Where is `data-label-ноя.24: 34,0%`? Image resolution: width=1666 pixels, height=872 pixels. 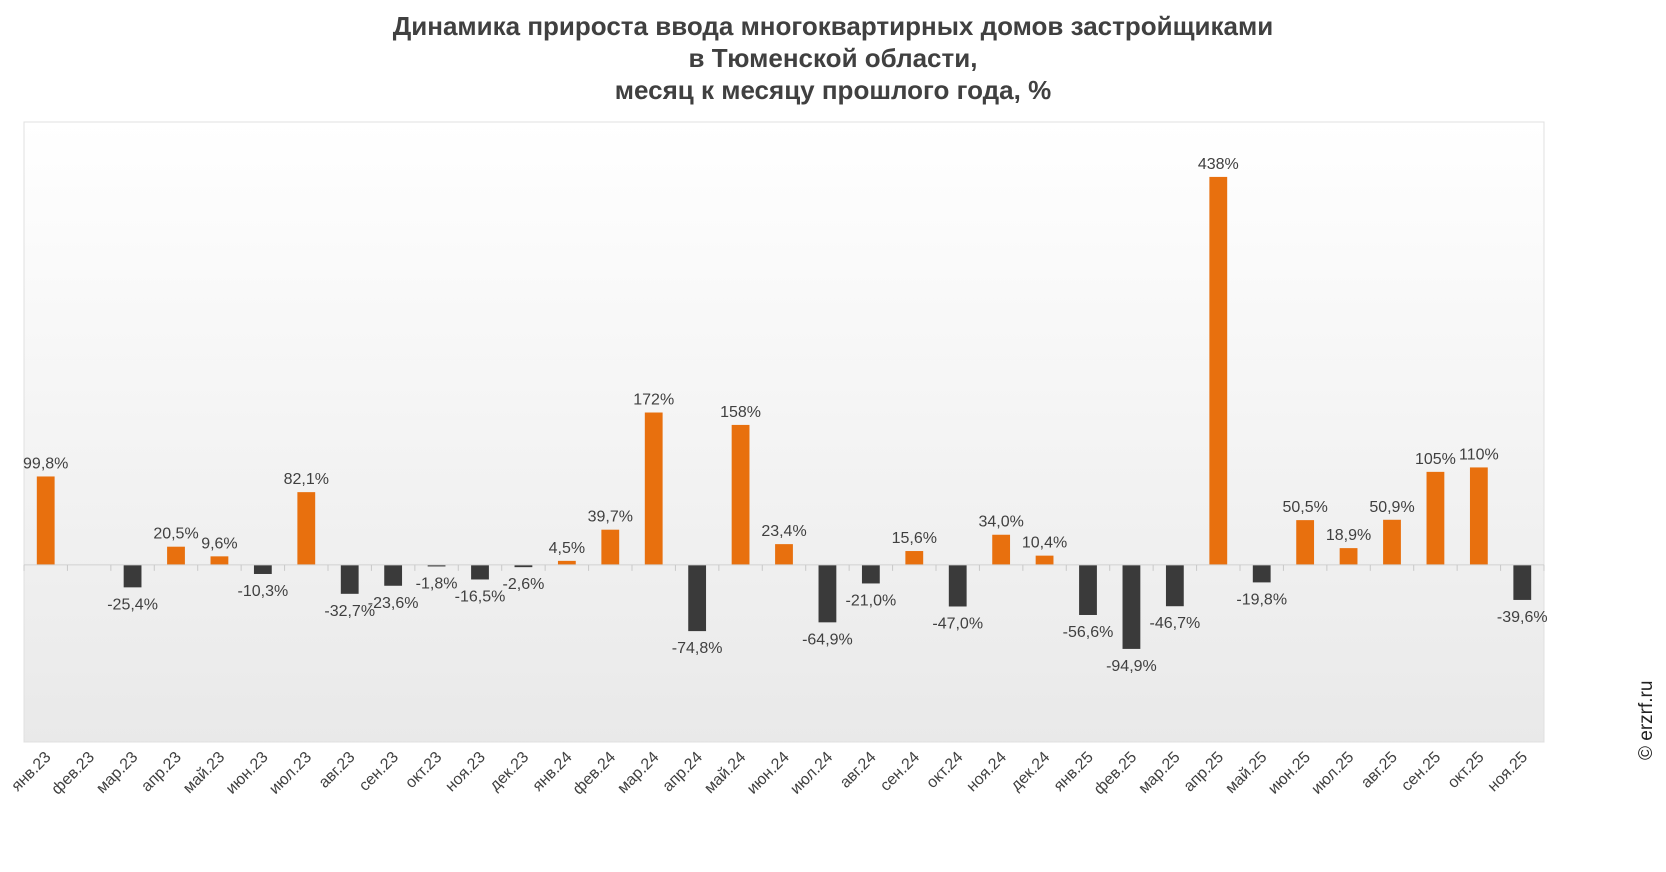 data-label-ноя.24: 34,0% is located at coordinates (1000, 522).